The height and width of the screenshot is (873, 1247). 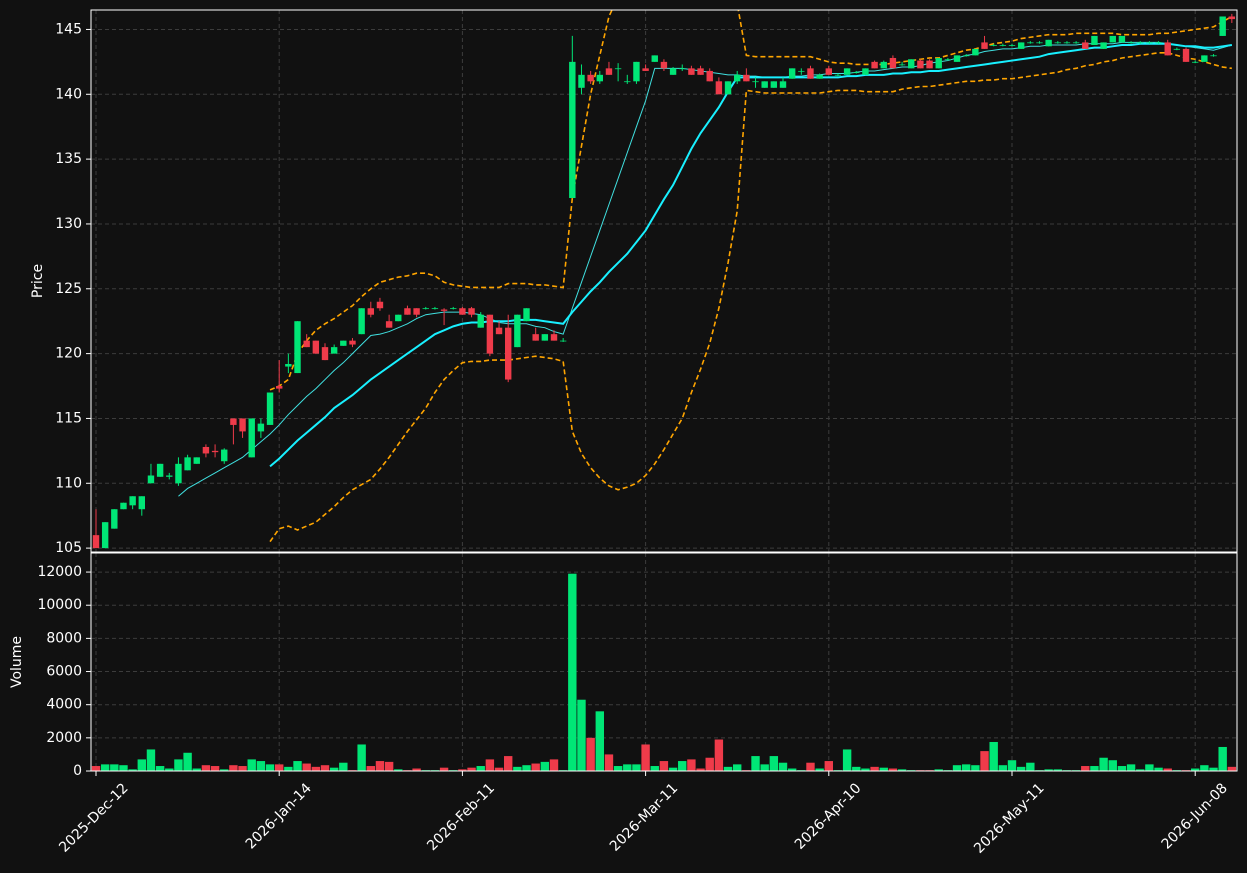 I want to click on y-tick-label: 120, so click(x=68, y=354).